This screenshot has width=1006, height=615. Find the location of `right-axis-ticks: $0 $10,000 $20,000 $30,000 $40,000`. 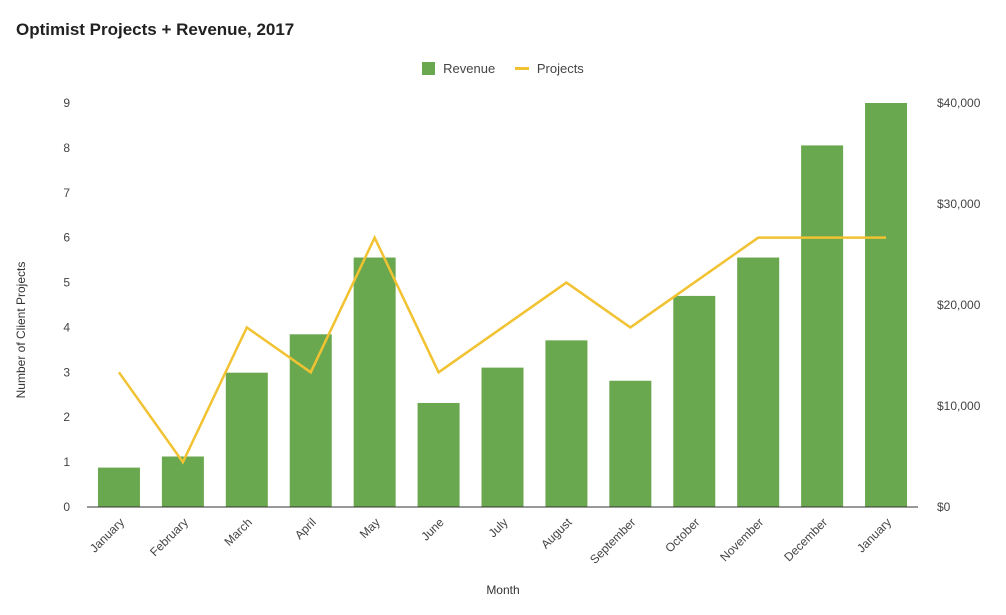

right-axis-ticks: $0 $10,000 $20,000 $30,000 $40,000 is located at coordinates (959, 305).